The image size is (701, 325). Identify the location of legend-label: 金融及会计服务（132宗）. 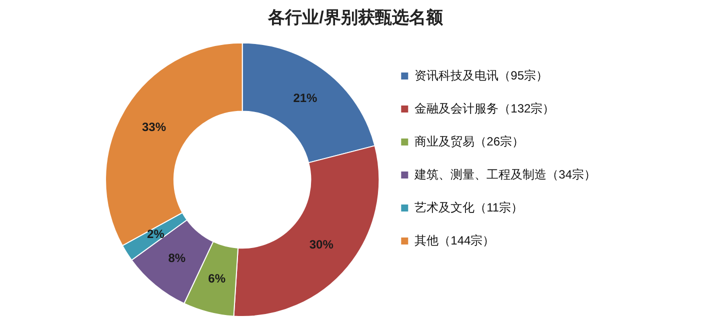
(484, 108).